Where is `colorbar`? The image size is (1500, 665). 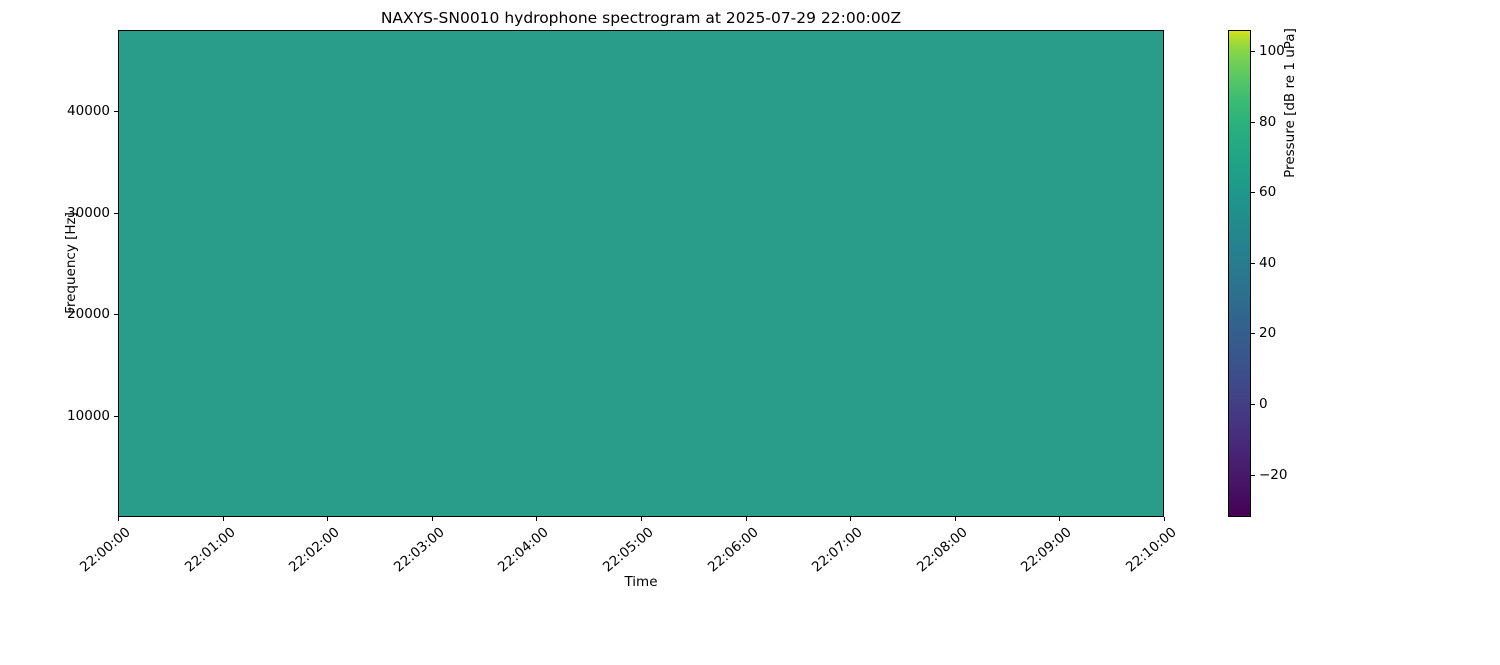 colorbar is located at coordinates (1239, 273).